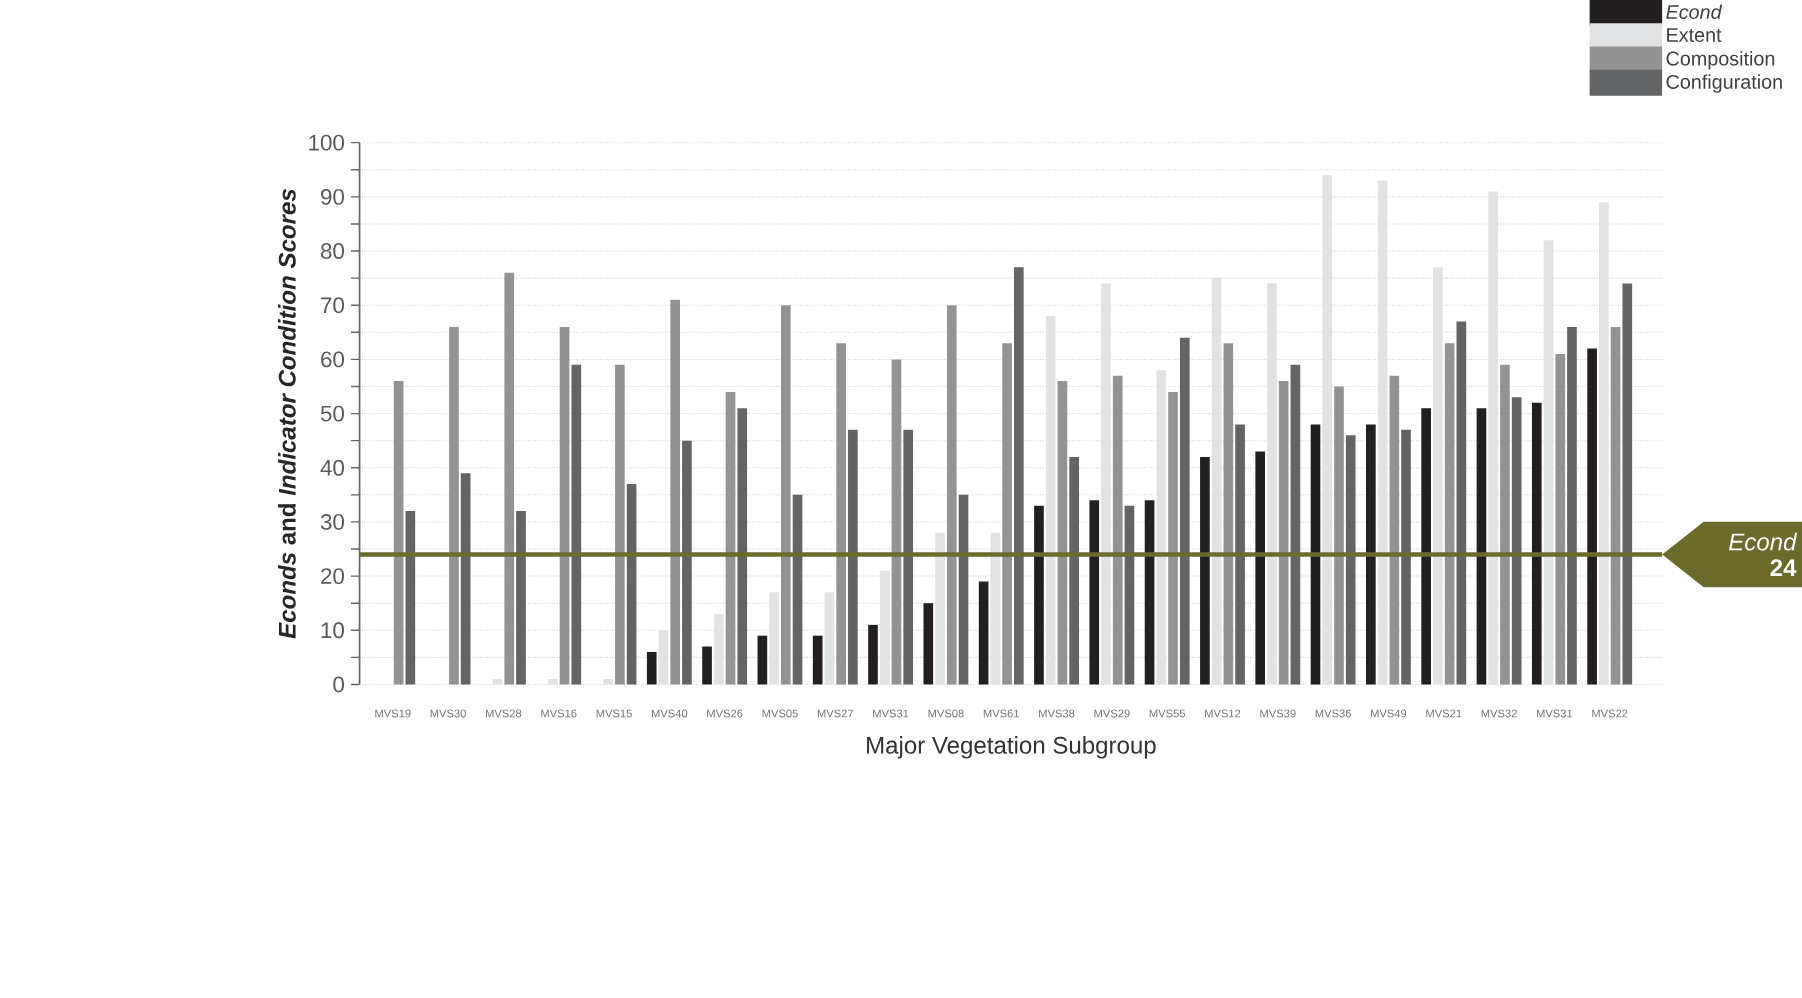  I want to click on legend-label: Configuration, so click(1724, 83).